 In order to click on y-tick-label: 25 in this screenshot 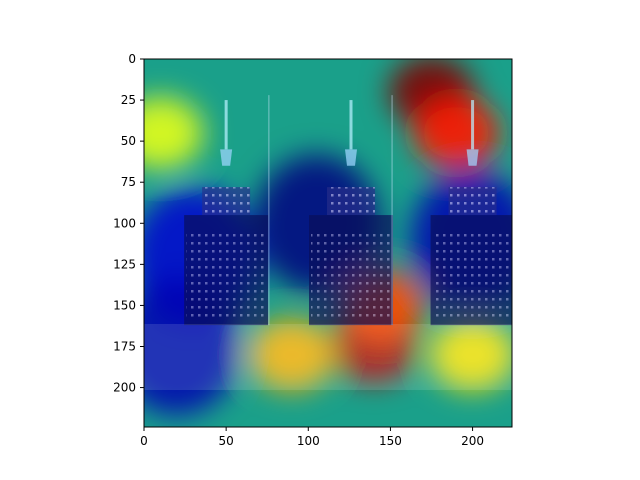, I will do `click(128, 100)`.